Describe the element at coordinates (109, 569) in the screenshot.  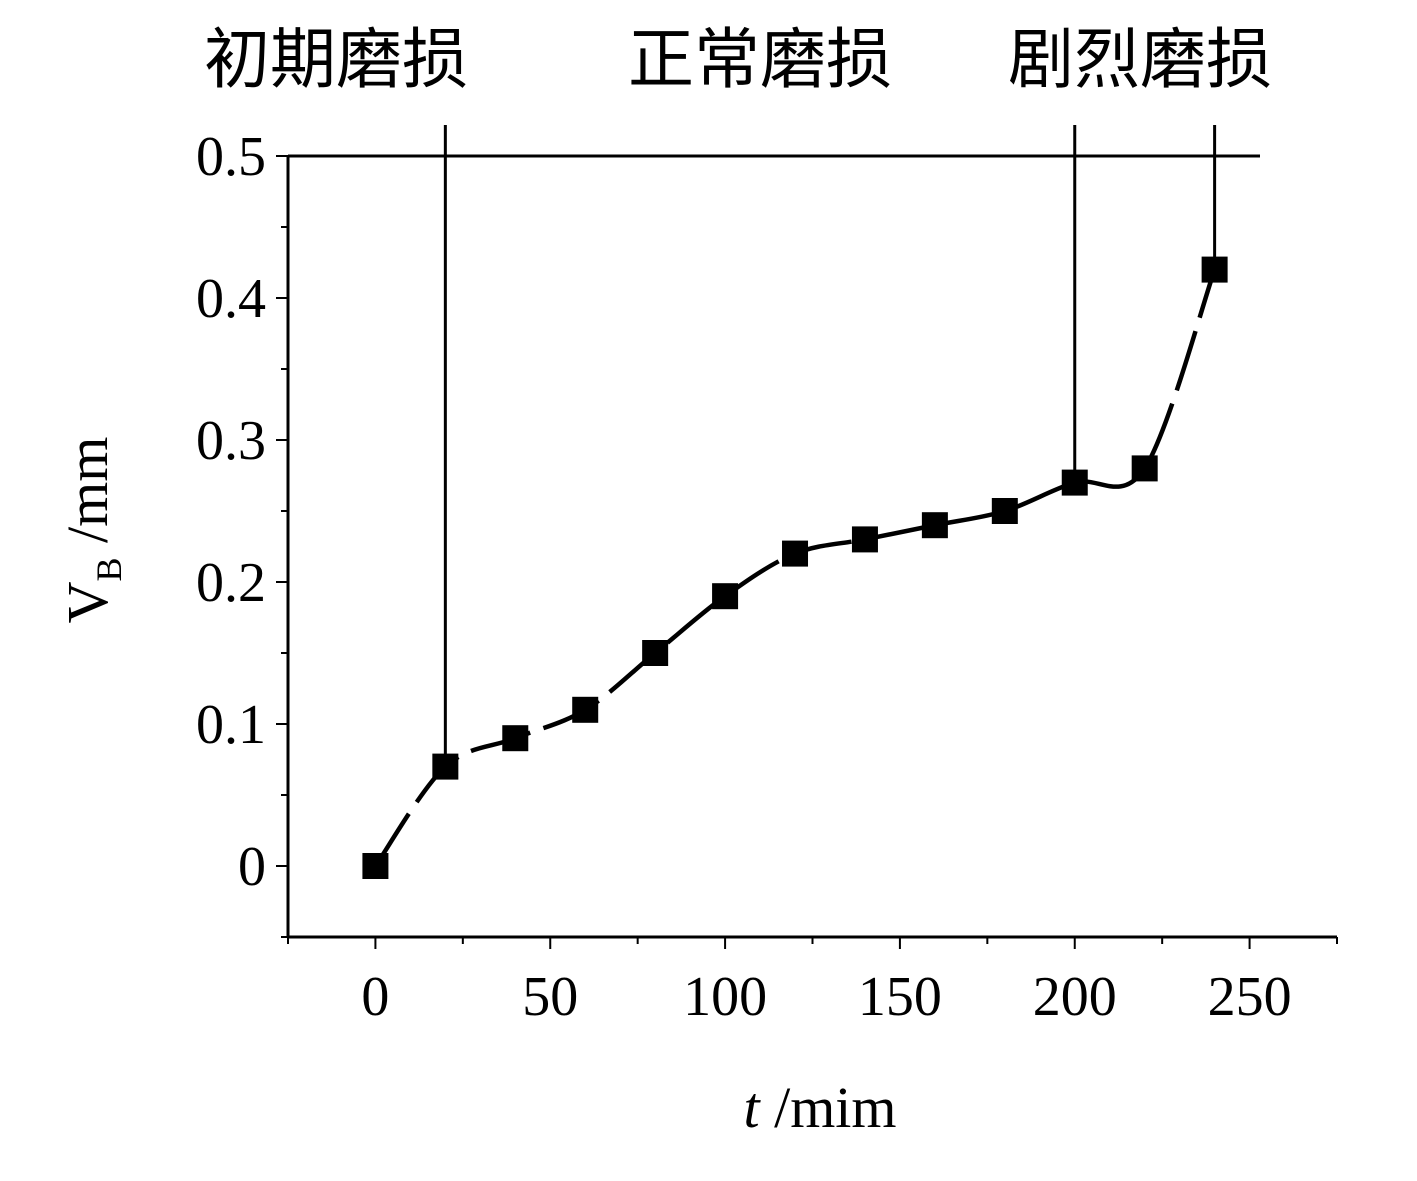
I see `y-axis-title-subscript: B` at that location.